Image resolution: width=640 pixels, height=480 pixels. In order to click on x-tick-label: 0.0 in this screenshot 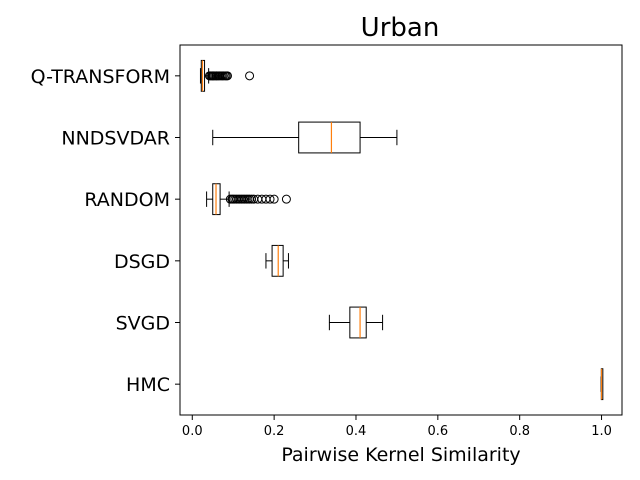, I will do `click(192, 431)`.